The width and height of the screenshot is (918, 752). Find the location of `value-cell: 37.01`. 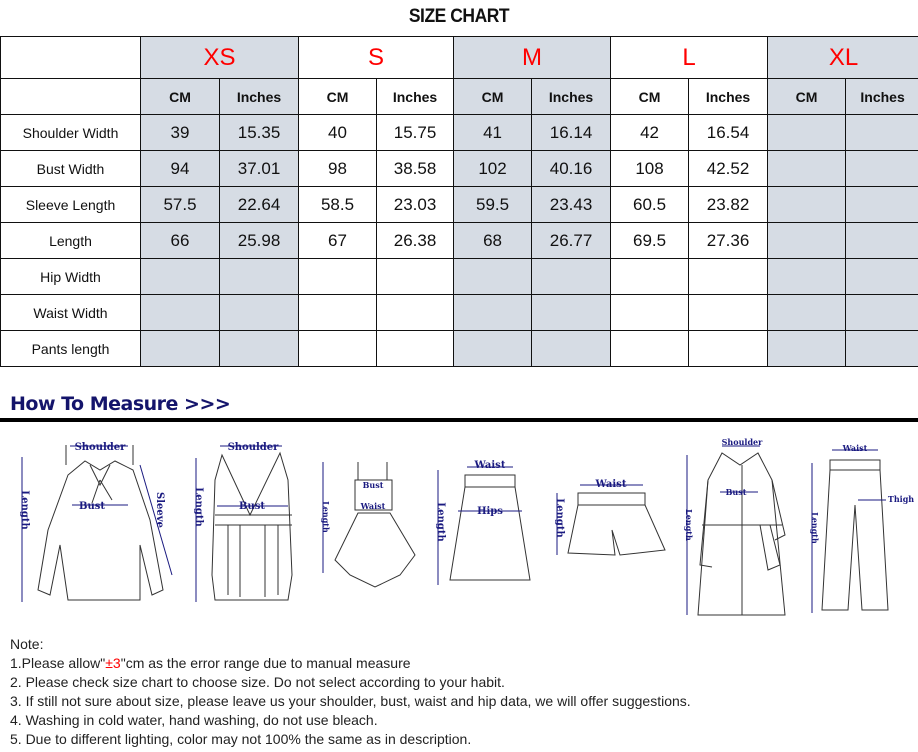

value-cell: 37.01 is located at coordinates (259, 168).